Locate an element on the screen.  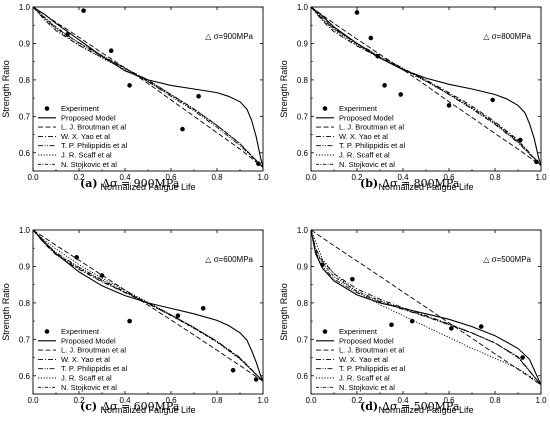
stress-annotation: △ σ=600MPa is located at coordinates (229, 259).